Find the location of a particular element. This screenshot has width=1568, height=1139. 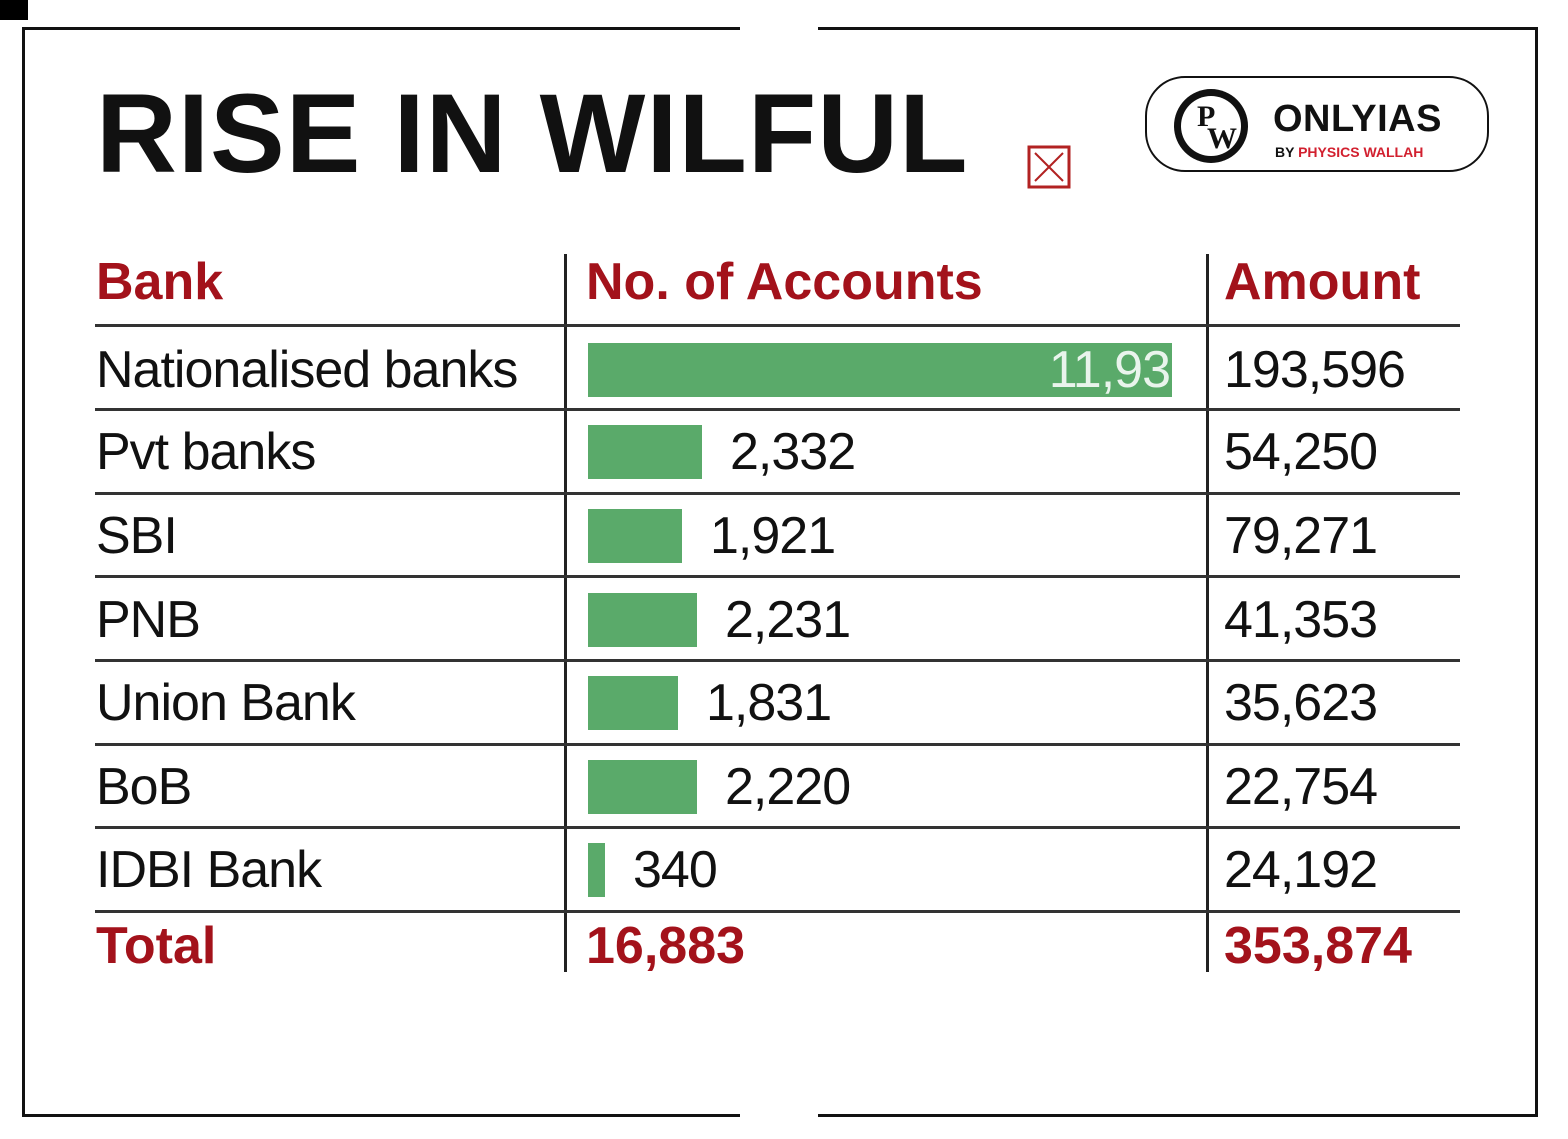

broken-image-icon is located at coordinates (1049, 167).